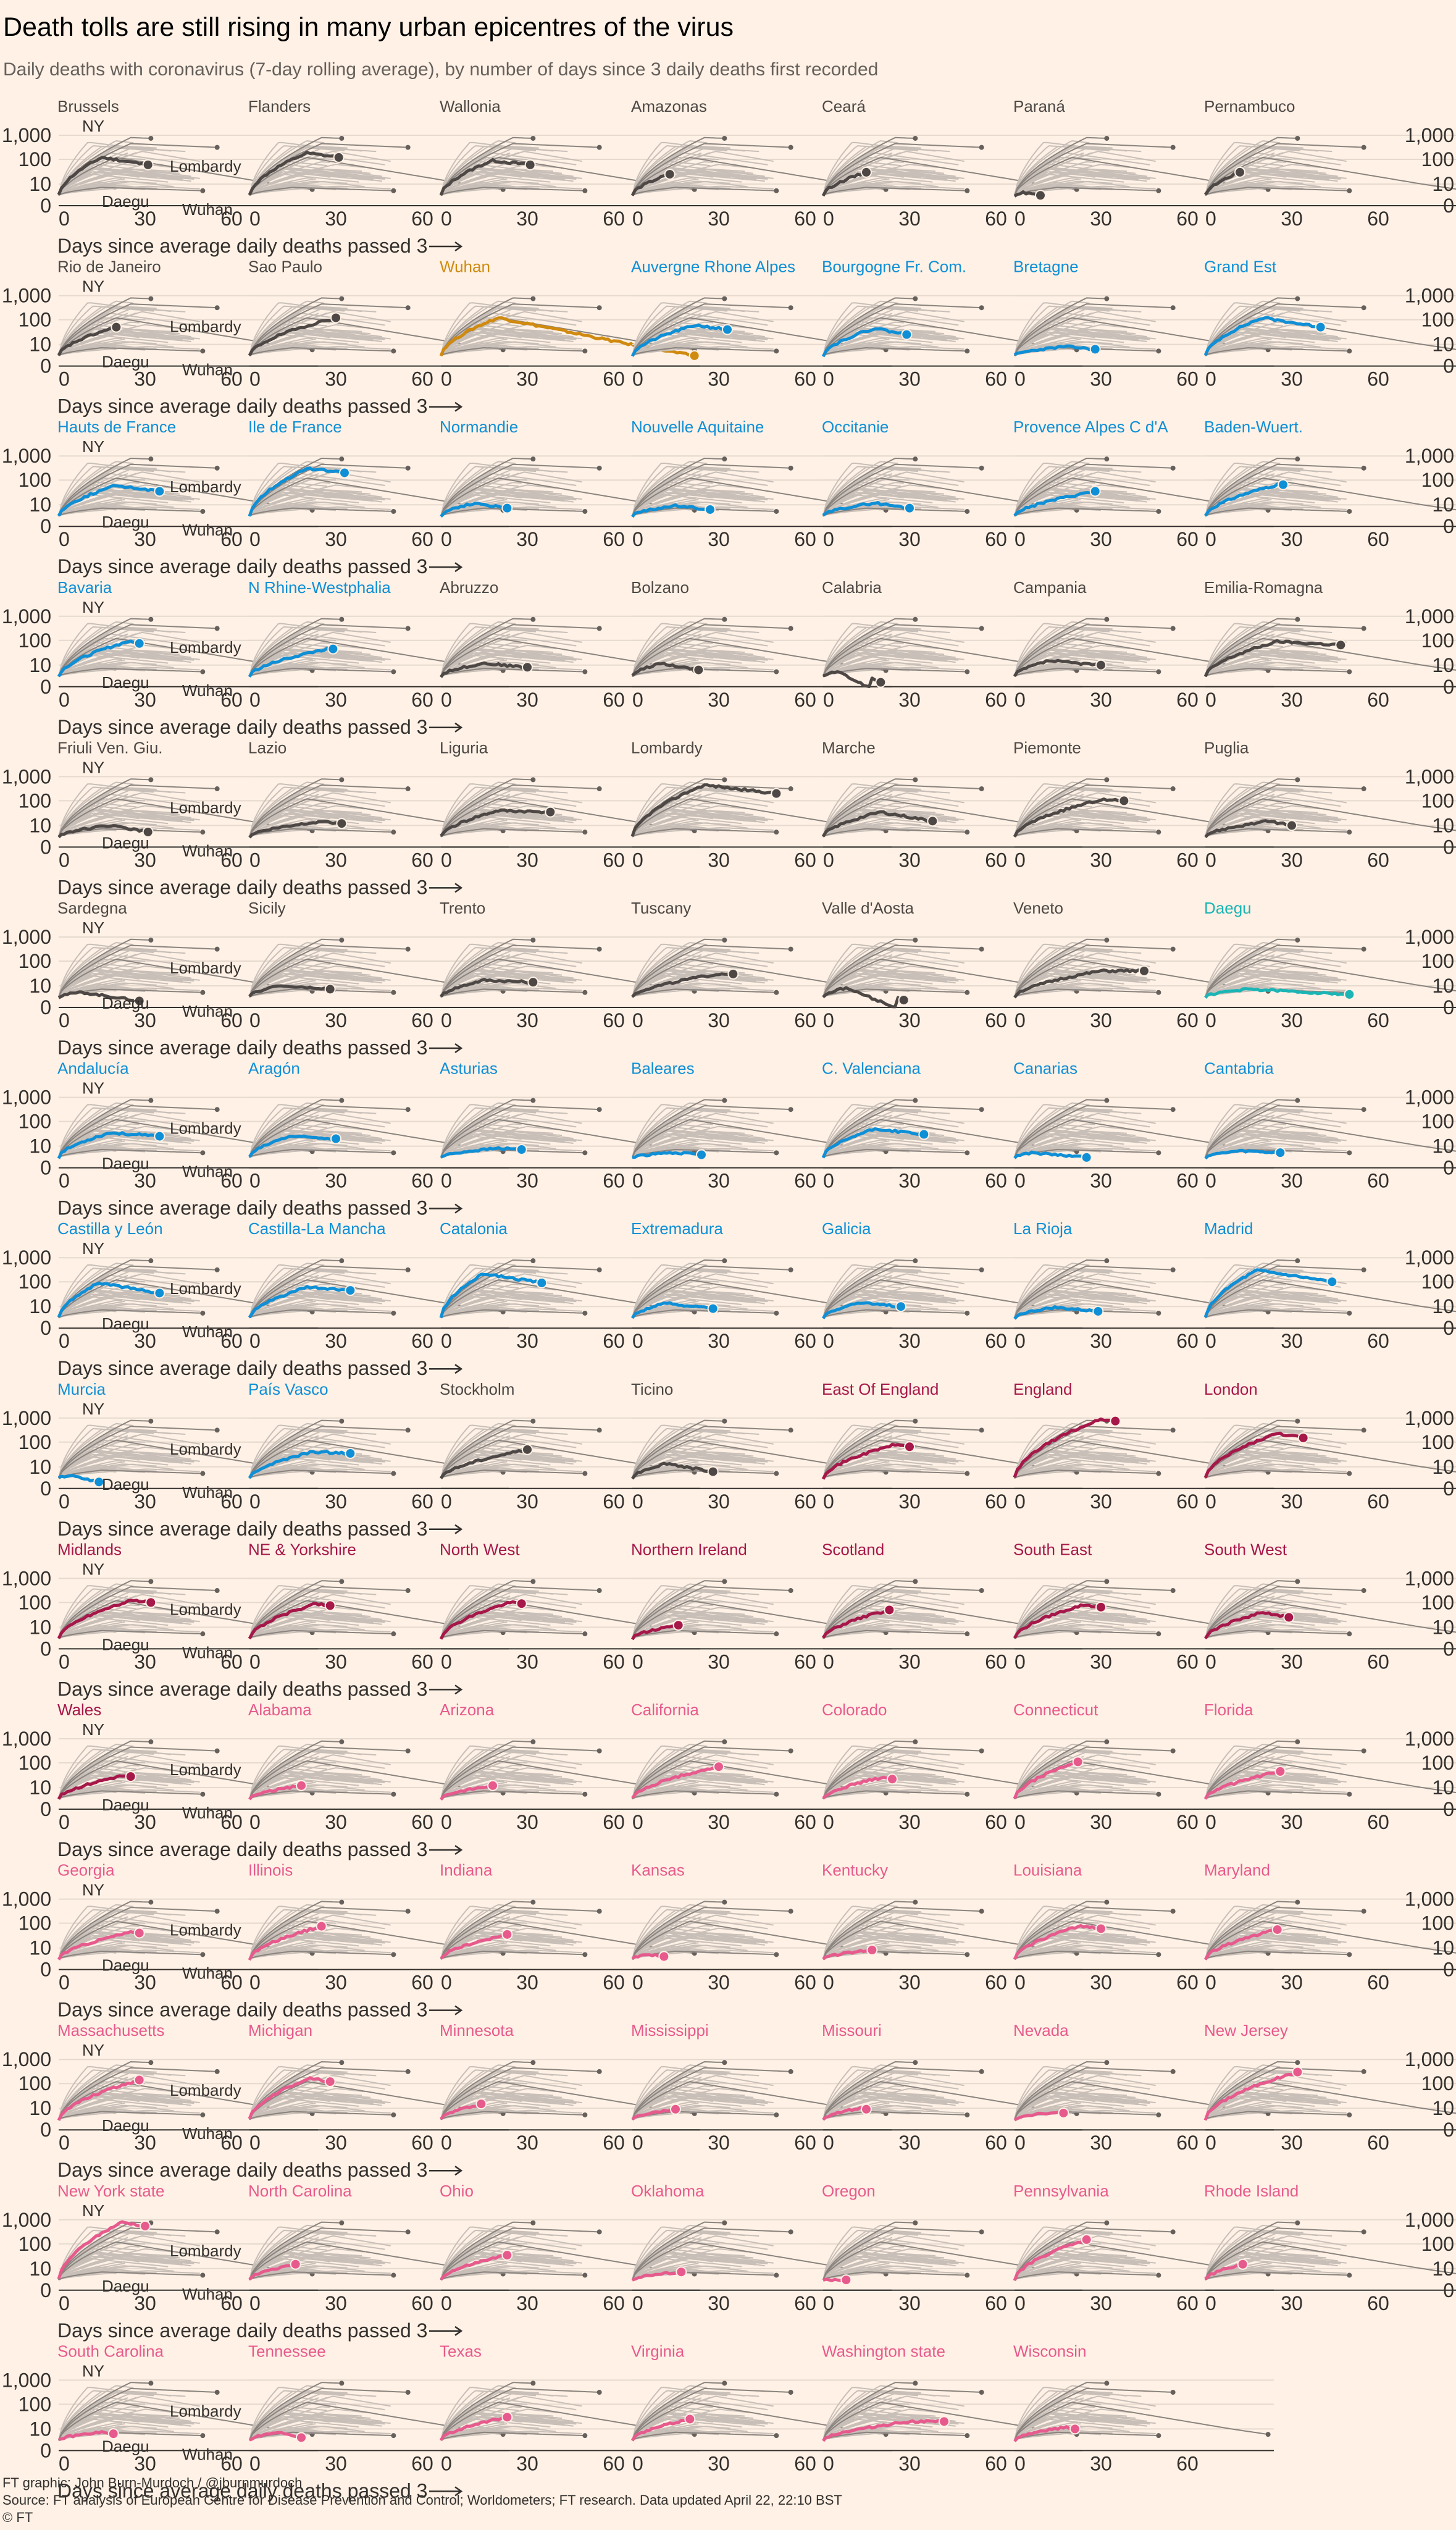  Describe the element at coordinates (469, 587) in the screenshot. I see `panel-title: Abruzzo` at that location.